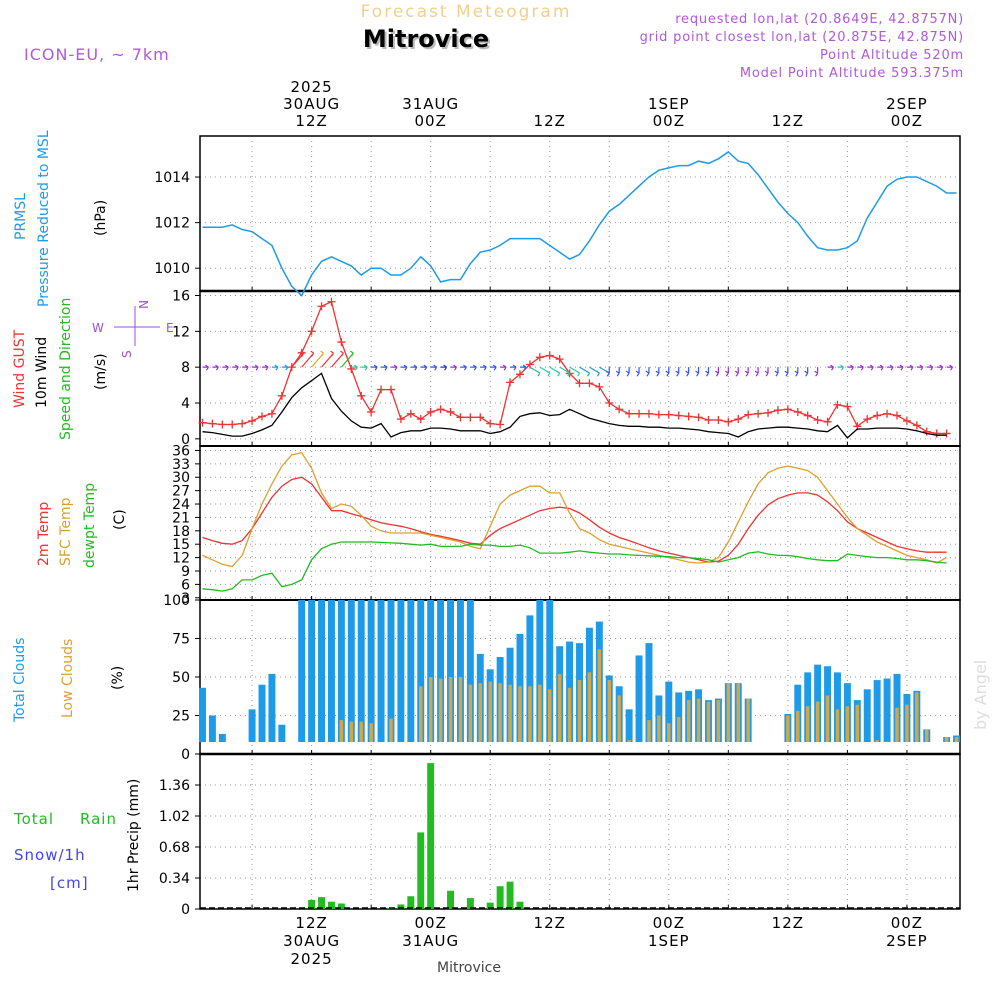 The height and width of the screenshot is (1004, 1000). I want to click on footer-location: Mitrovice, so click(469, 968).